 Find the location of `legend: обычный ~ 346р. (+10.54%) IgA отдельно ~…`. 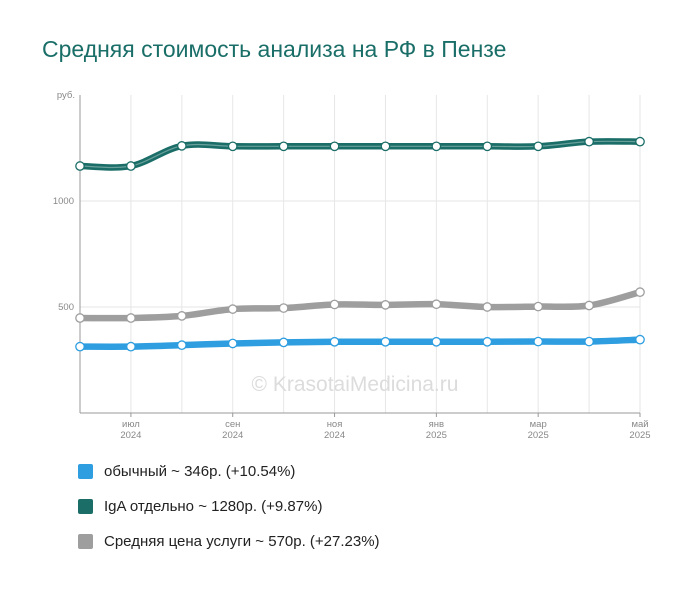

legend: обычный ~ 346р. (+10.54%) IgA отдельно ~… is located at coordinates (229, 514).